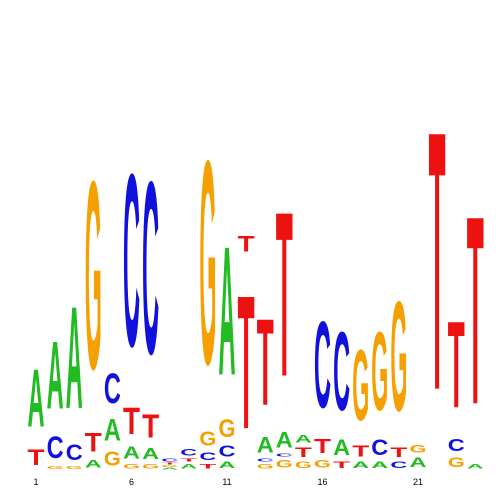 The width and height of the screenshot is (500, 500). What do you see at coordinates (476, 466) in the screenshot?
I see `logo-letter-a-pos-24-0: A` at bounding box center [476, 466].